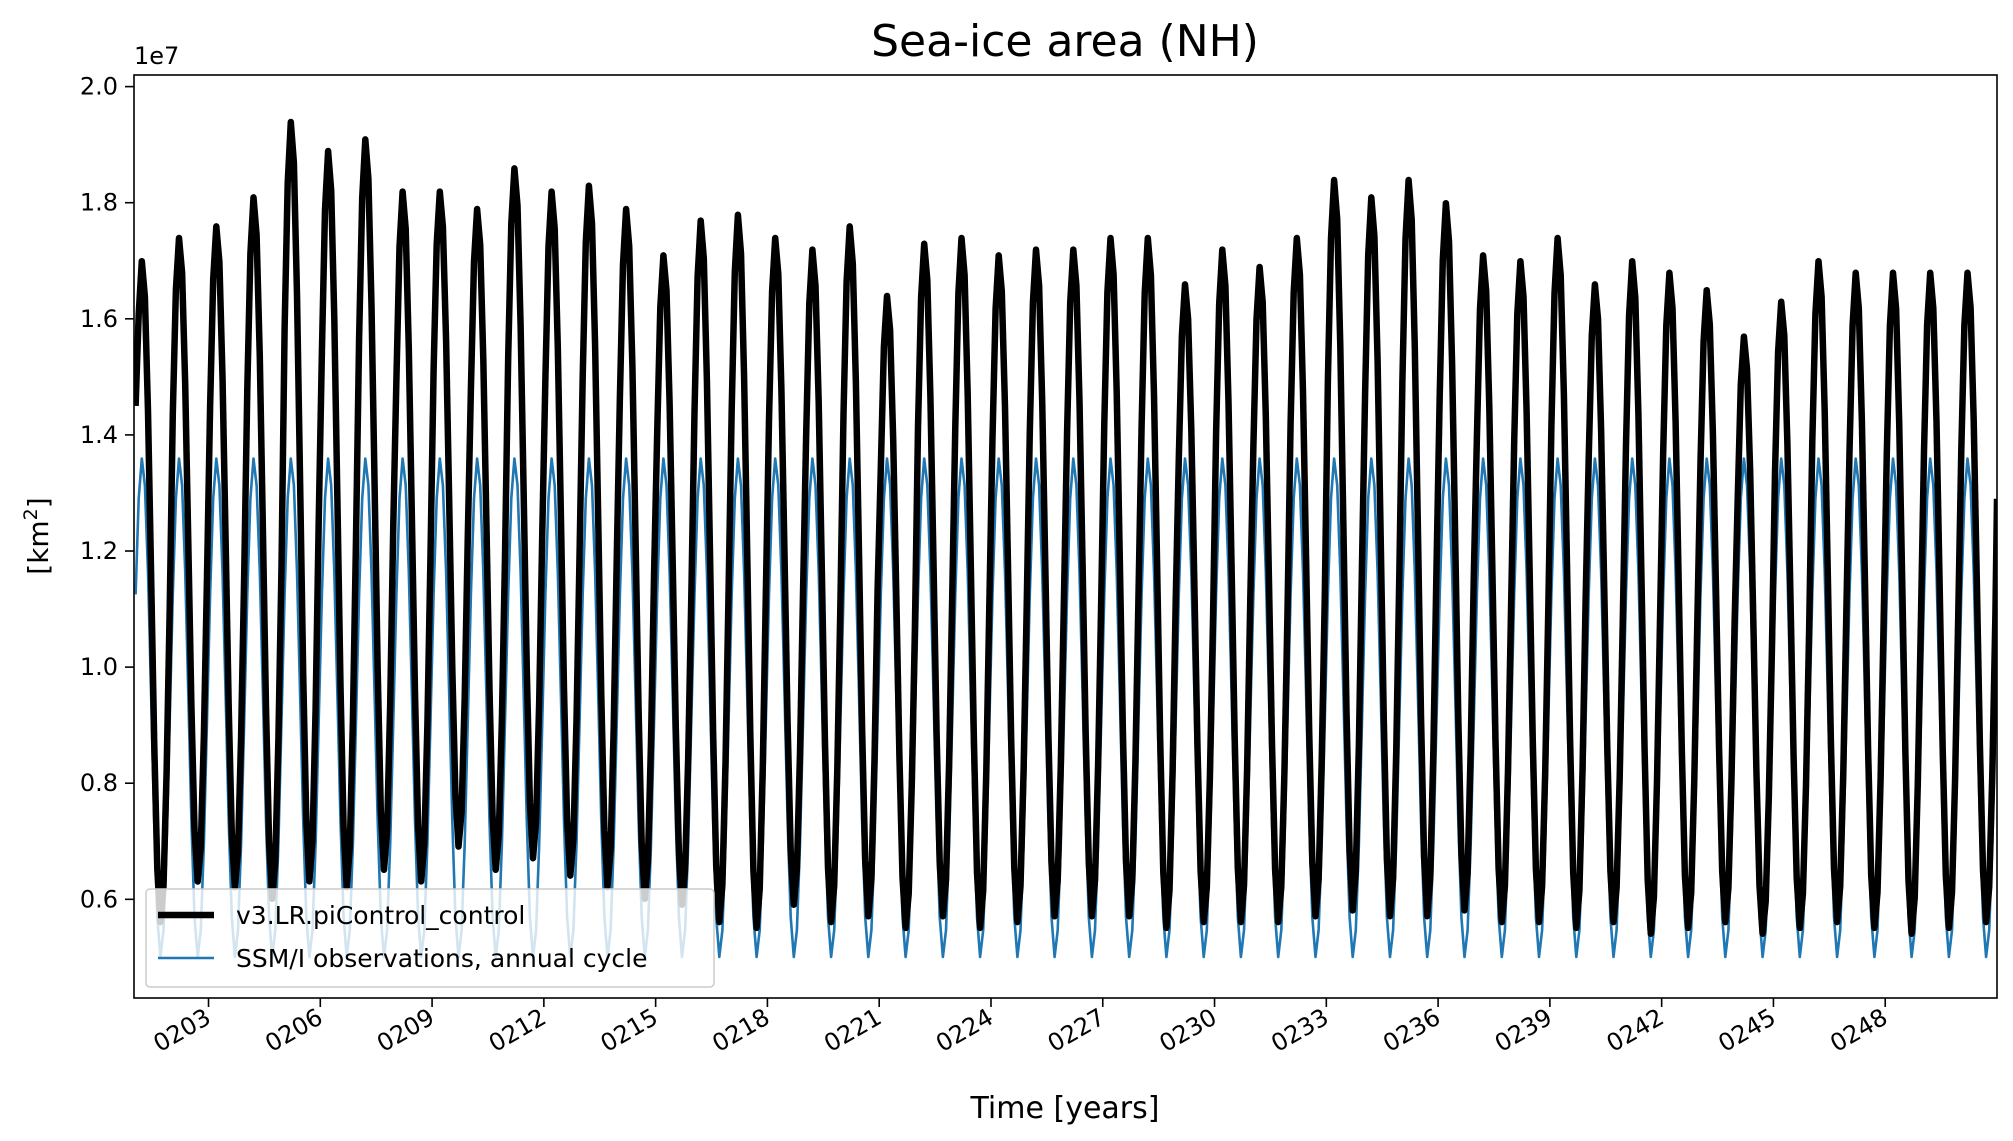 The image size is (2013, 1141). I want to click on legend-box, so click(430, 938).